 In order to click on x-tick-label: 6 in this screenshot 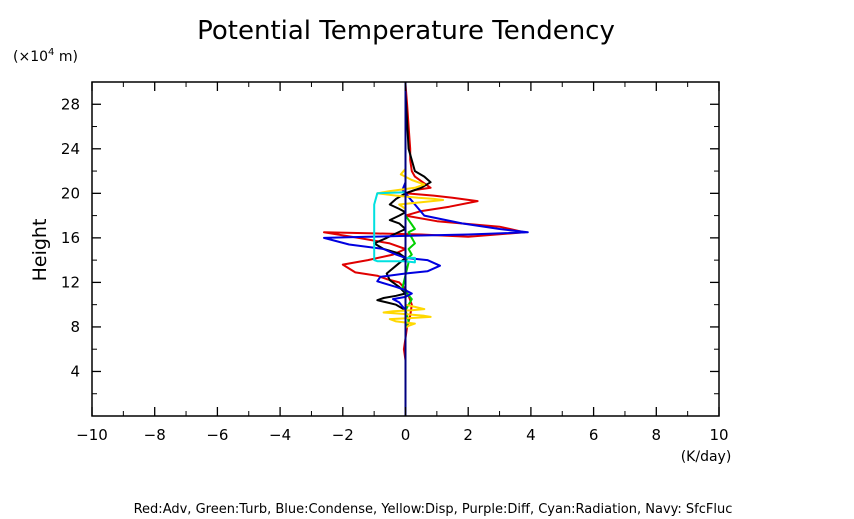, I will do `click(594, 435)`.